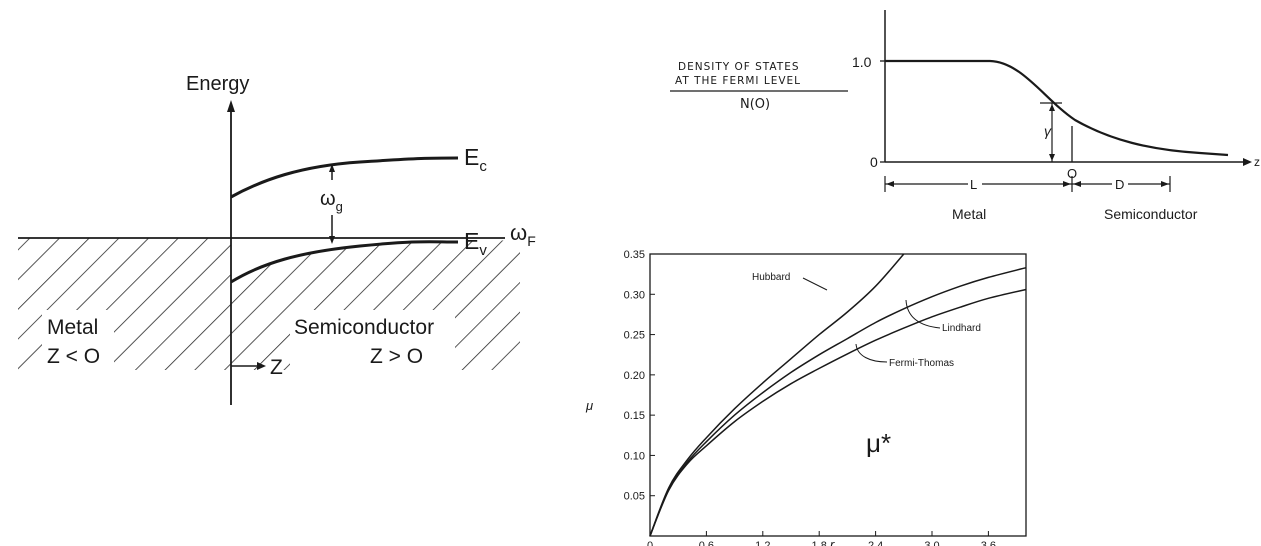  I want to click on x-tick-label: 2.4, so click(875, 543).